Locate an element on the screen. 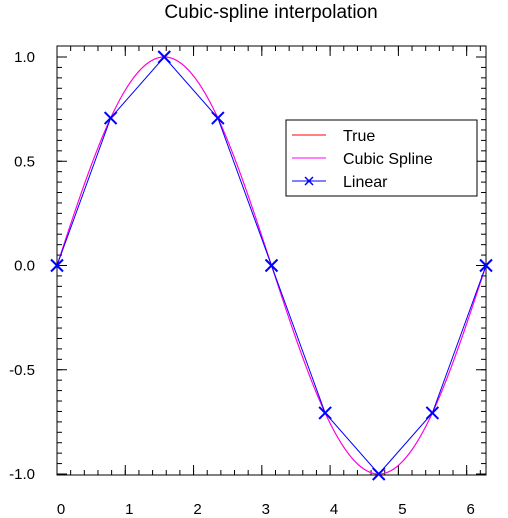 This screenshot has height=518, width=508. x-axis-tick-labels: 0 1 2 3 4 5 6 is located at coordinates (266, 509).